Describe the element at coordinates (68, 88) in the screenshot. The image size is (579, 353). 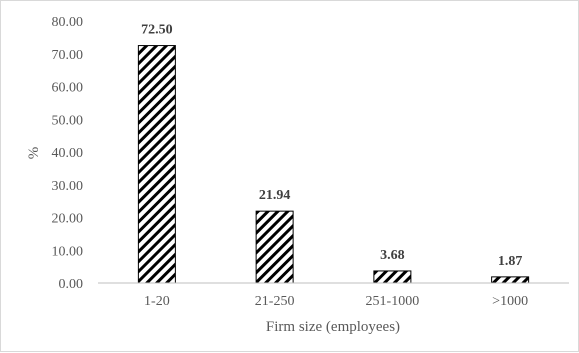
I see `y-tick-label: 60.00` at that location.